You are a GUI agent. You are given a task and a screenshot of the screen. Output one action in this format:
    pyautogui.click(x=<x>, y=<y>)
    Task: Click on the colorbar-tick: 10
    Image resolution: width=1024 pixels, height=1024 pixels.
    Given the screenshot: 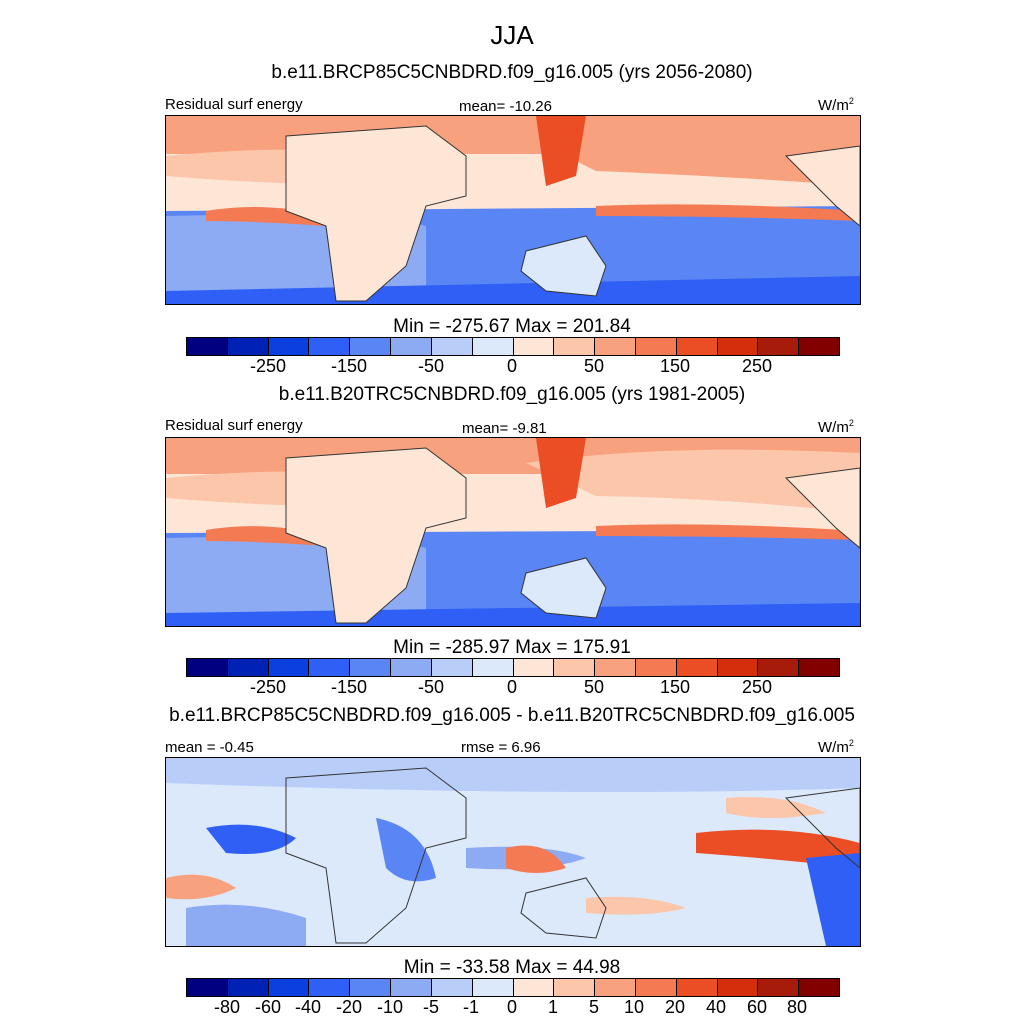 What is the action you would take?
    pyautogui.click(x=634, y=1007)
    